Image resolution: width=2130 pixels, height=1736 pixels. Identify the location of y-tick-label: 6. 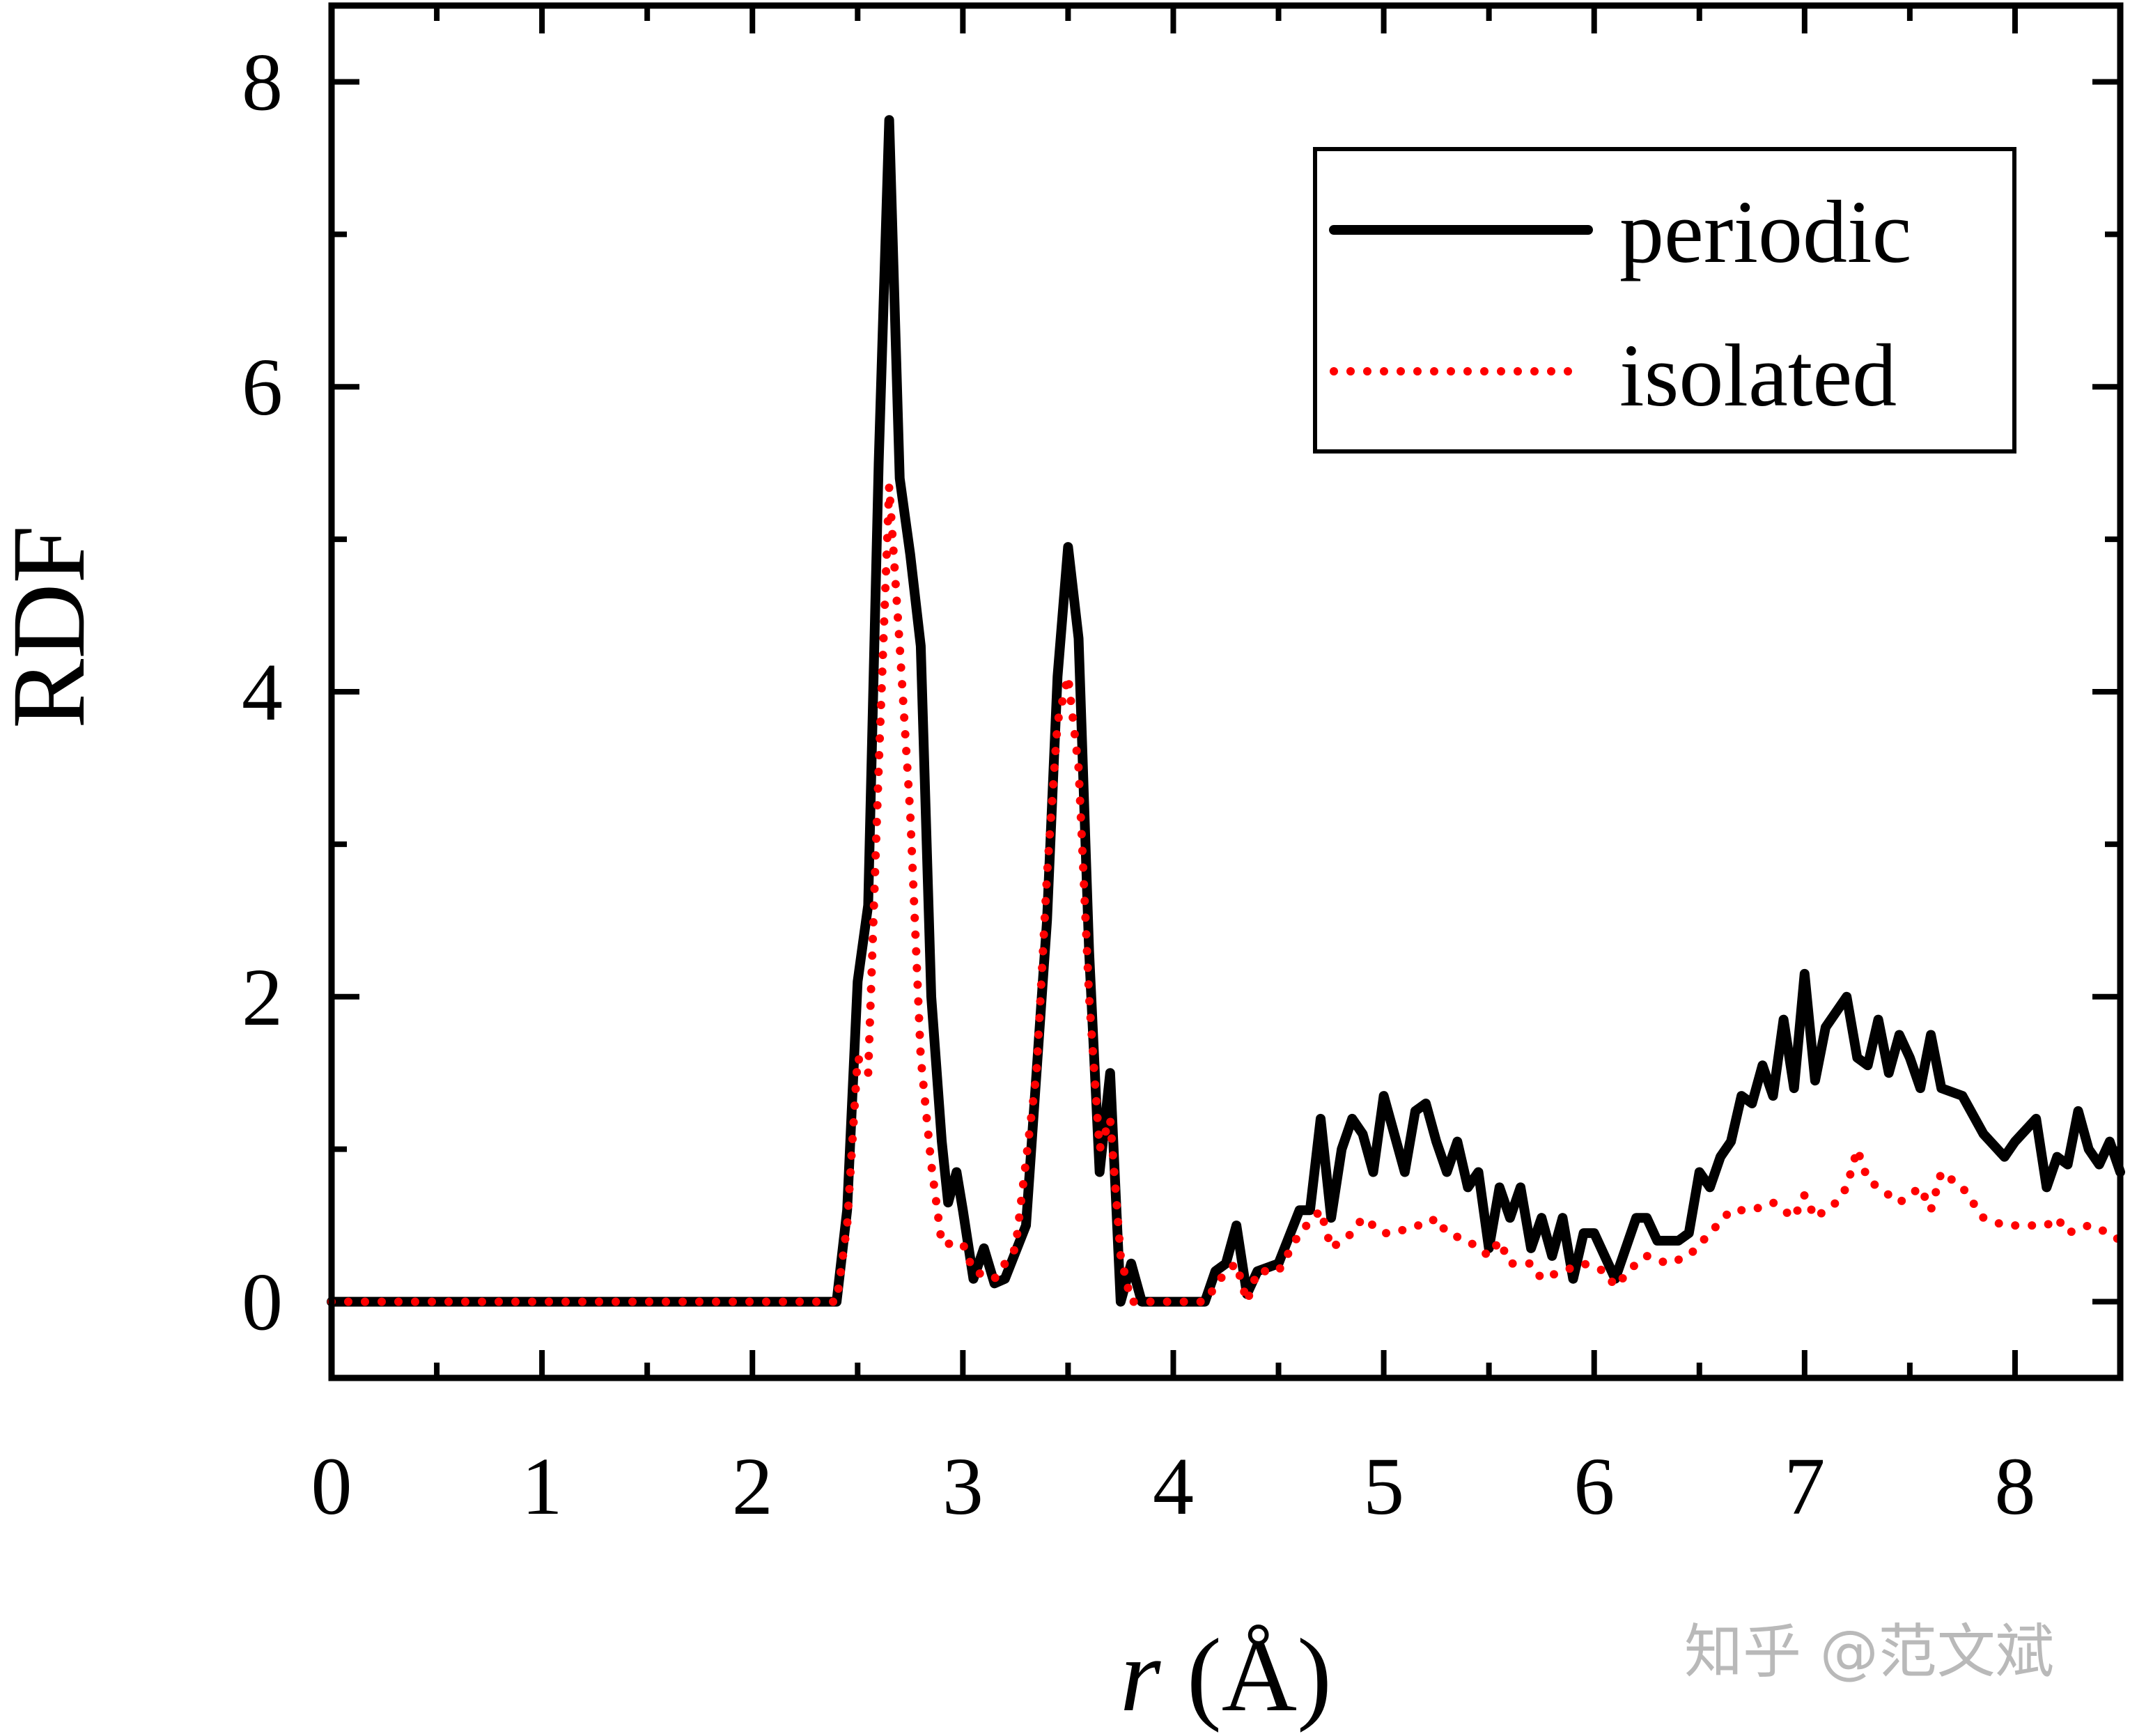
(262, 387).